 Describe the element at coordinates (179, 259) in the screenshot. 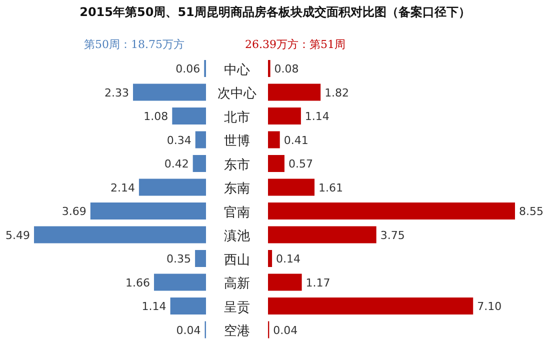

I see `data-label: 0.35` at that location.